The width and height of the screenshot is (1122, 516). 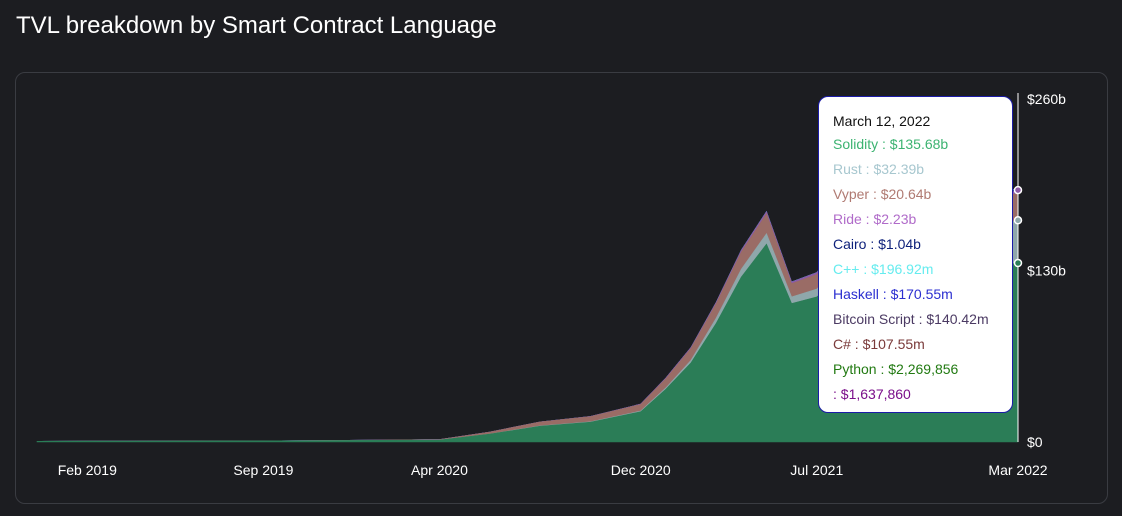 I want to click on tooltip-row: : $1,637,860, so click(x=872, y=394).